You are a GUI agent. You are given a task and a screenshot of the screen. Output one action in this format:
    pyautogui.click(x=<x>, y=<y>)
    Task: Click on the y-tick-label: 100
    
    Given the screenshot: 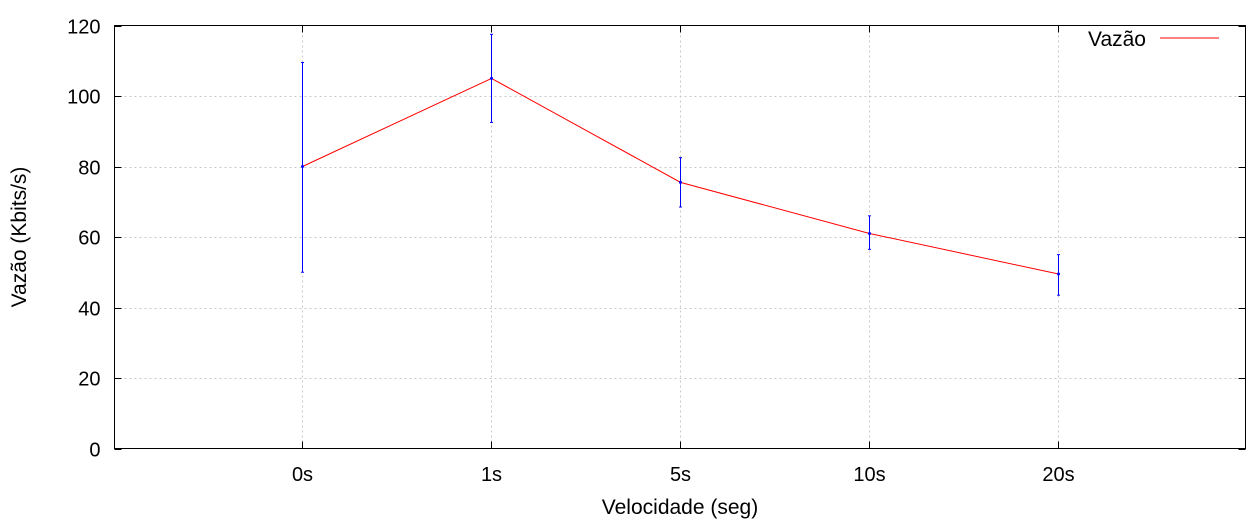 What is the action you would take?
    pyautogui.click(x=83, y=98)
    